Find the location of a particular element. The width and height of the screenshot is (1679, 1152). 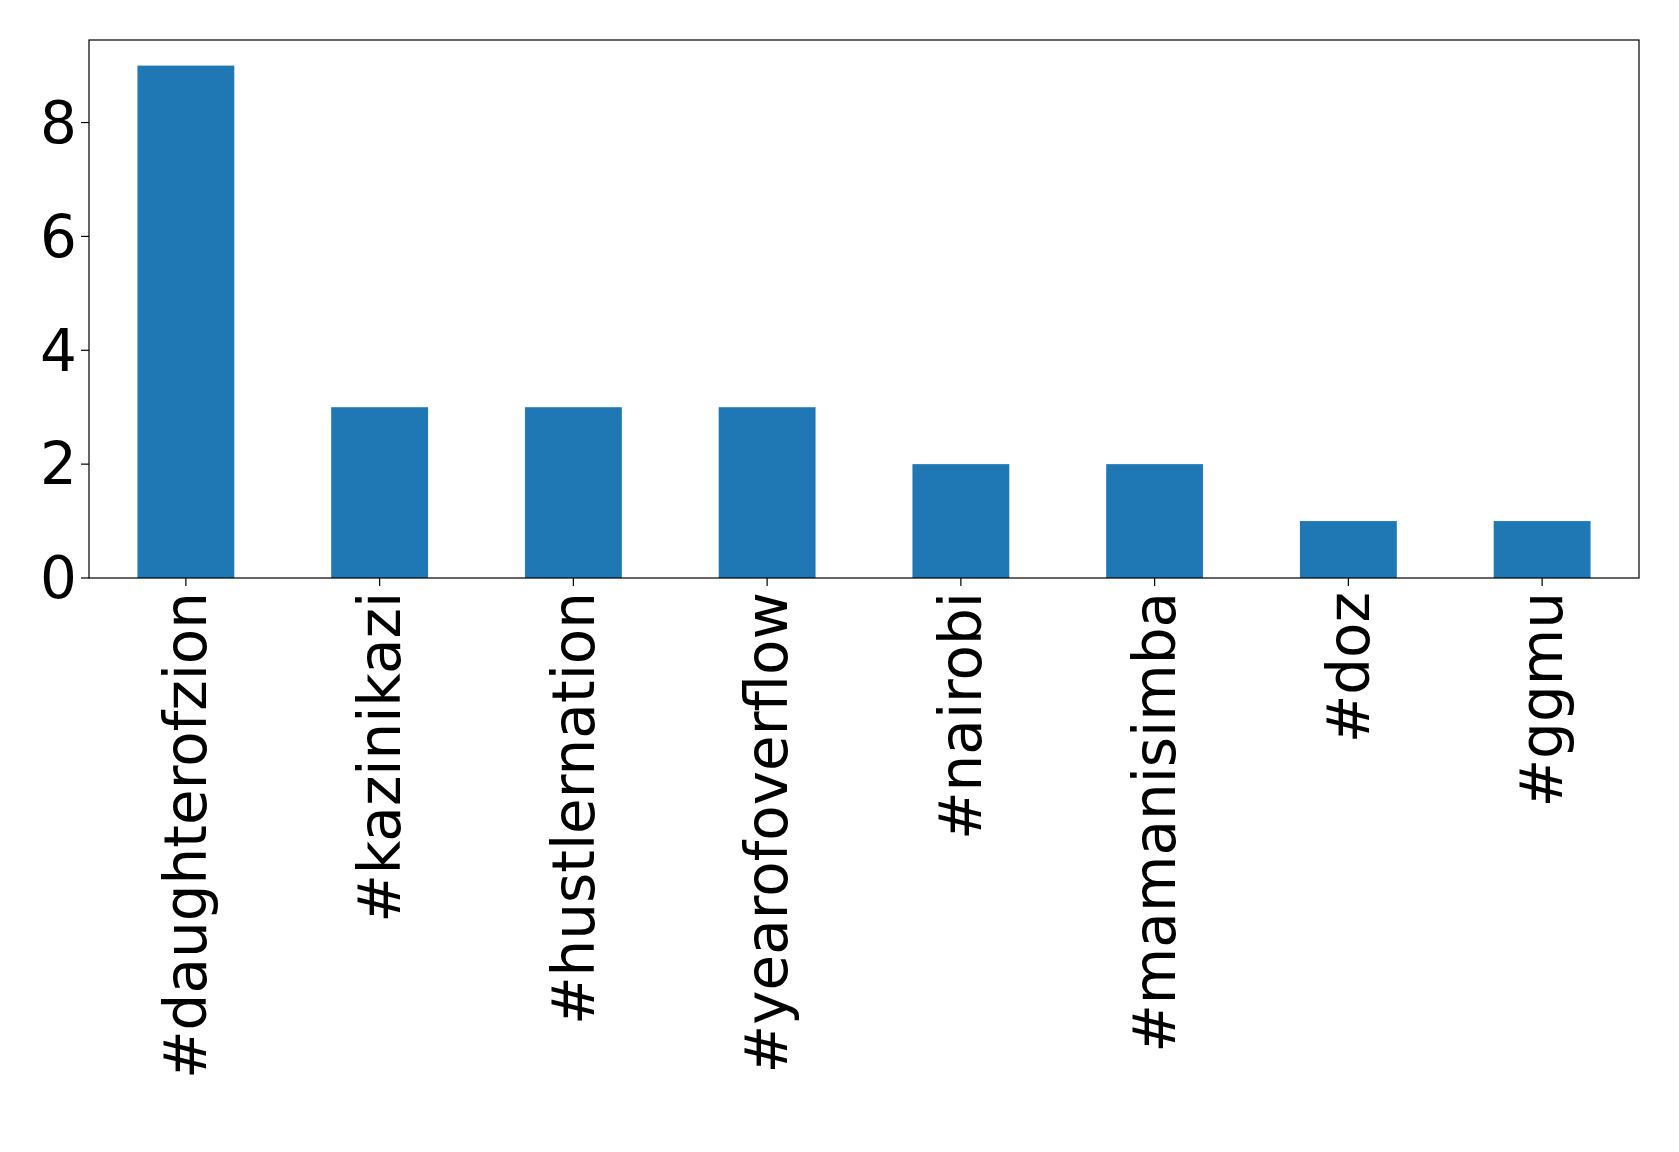

x-tick-label: #hustlernation is located at coordinates (573, 809).